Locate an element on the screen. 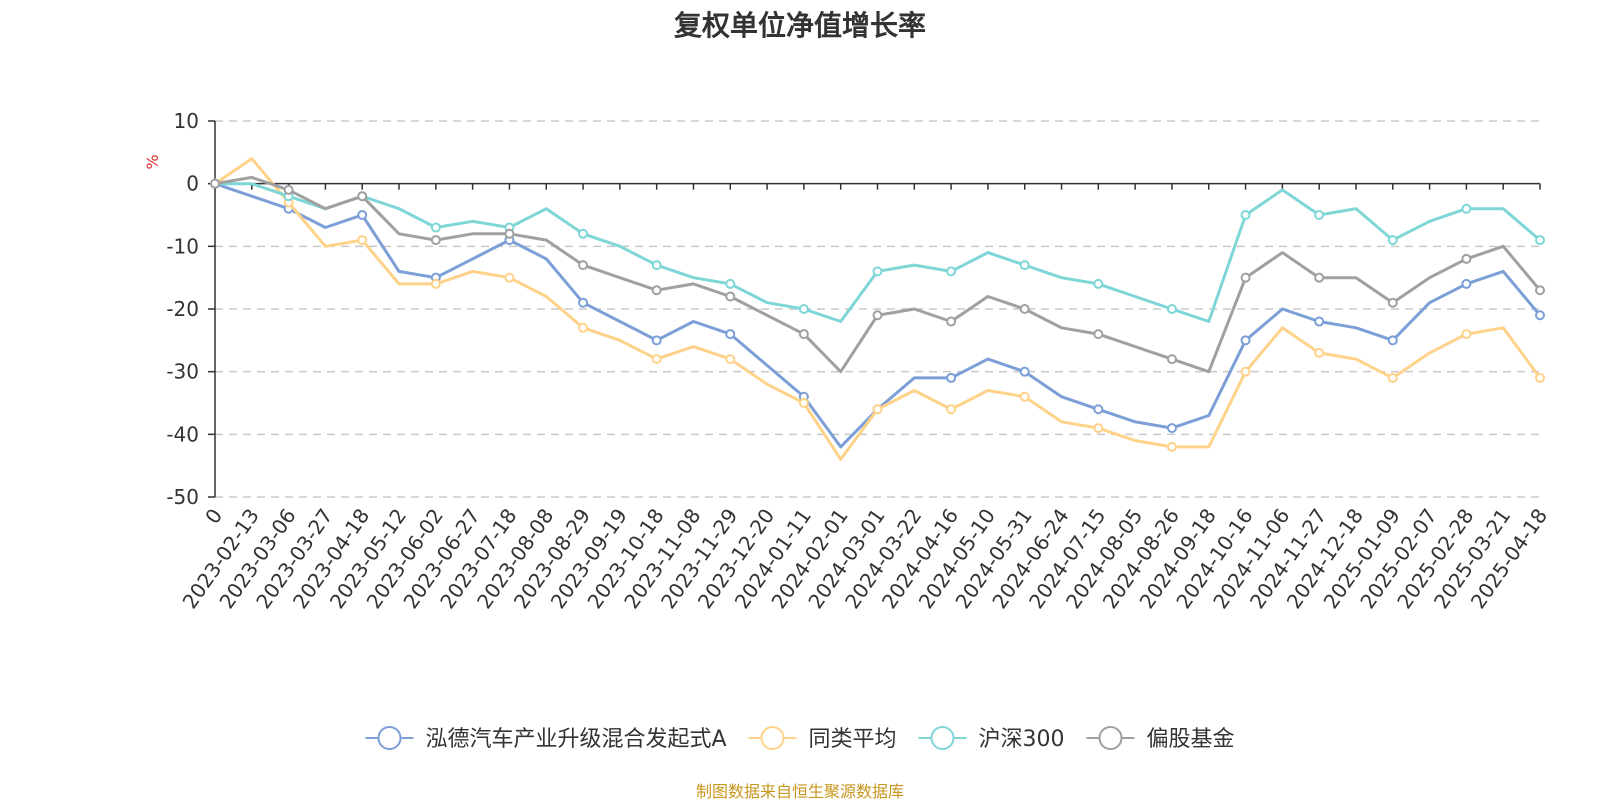 Image resolution: width=1600 pixels, height=802 pixels. y-axis-unit-label: % is located at coordinates (152, 161).